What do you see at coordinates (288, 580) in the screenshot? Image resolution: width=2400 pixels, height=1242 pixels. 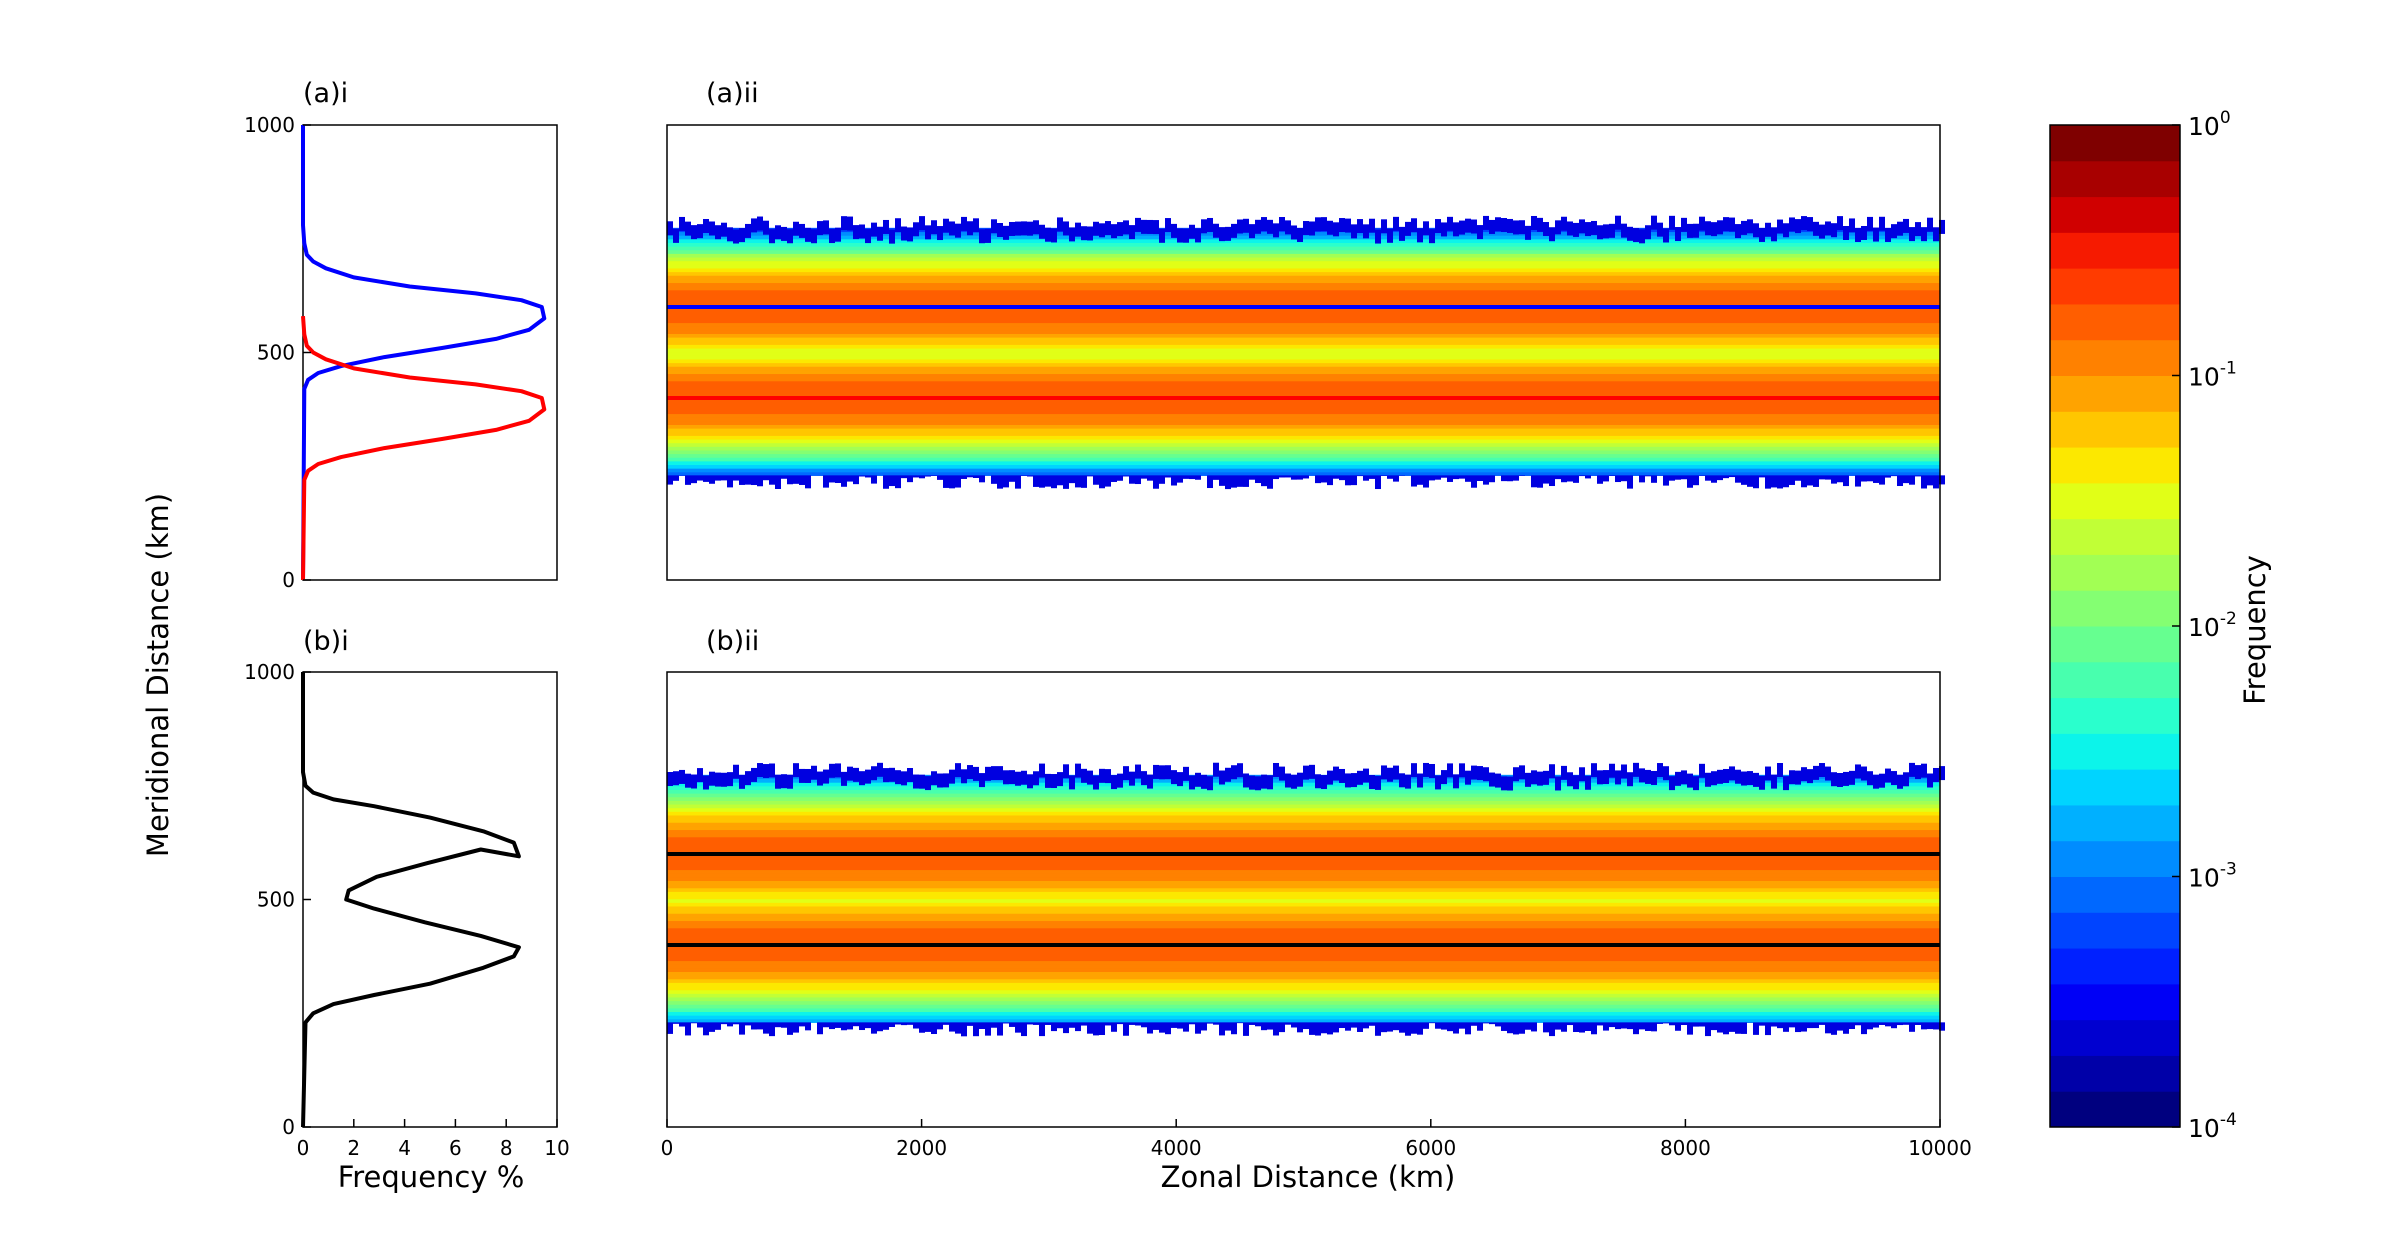 I see `y-tick-label: 0` at bounding box center [288, 580].